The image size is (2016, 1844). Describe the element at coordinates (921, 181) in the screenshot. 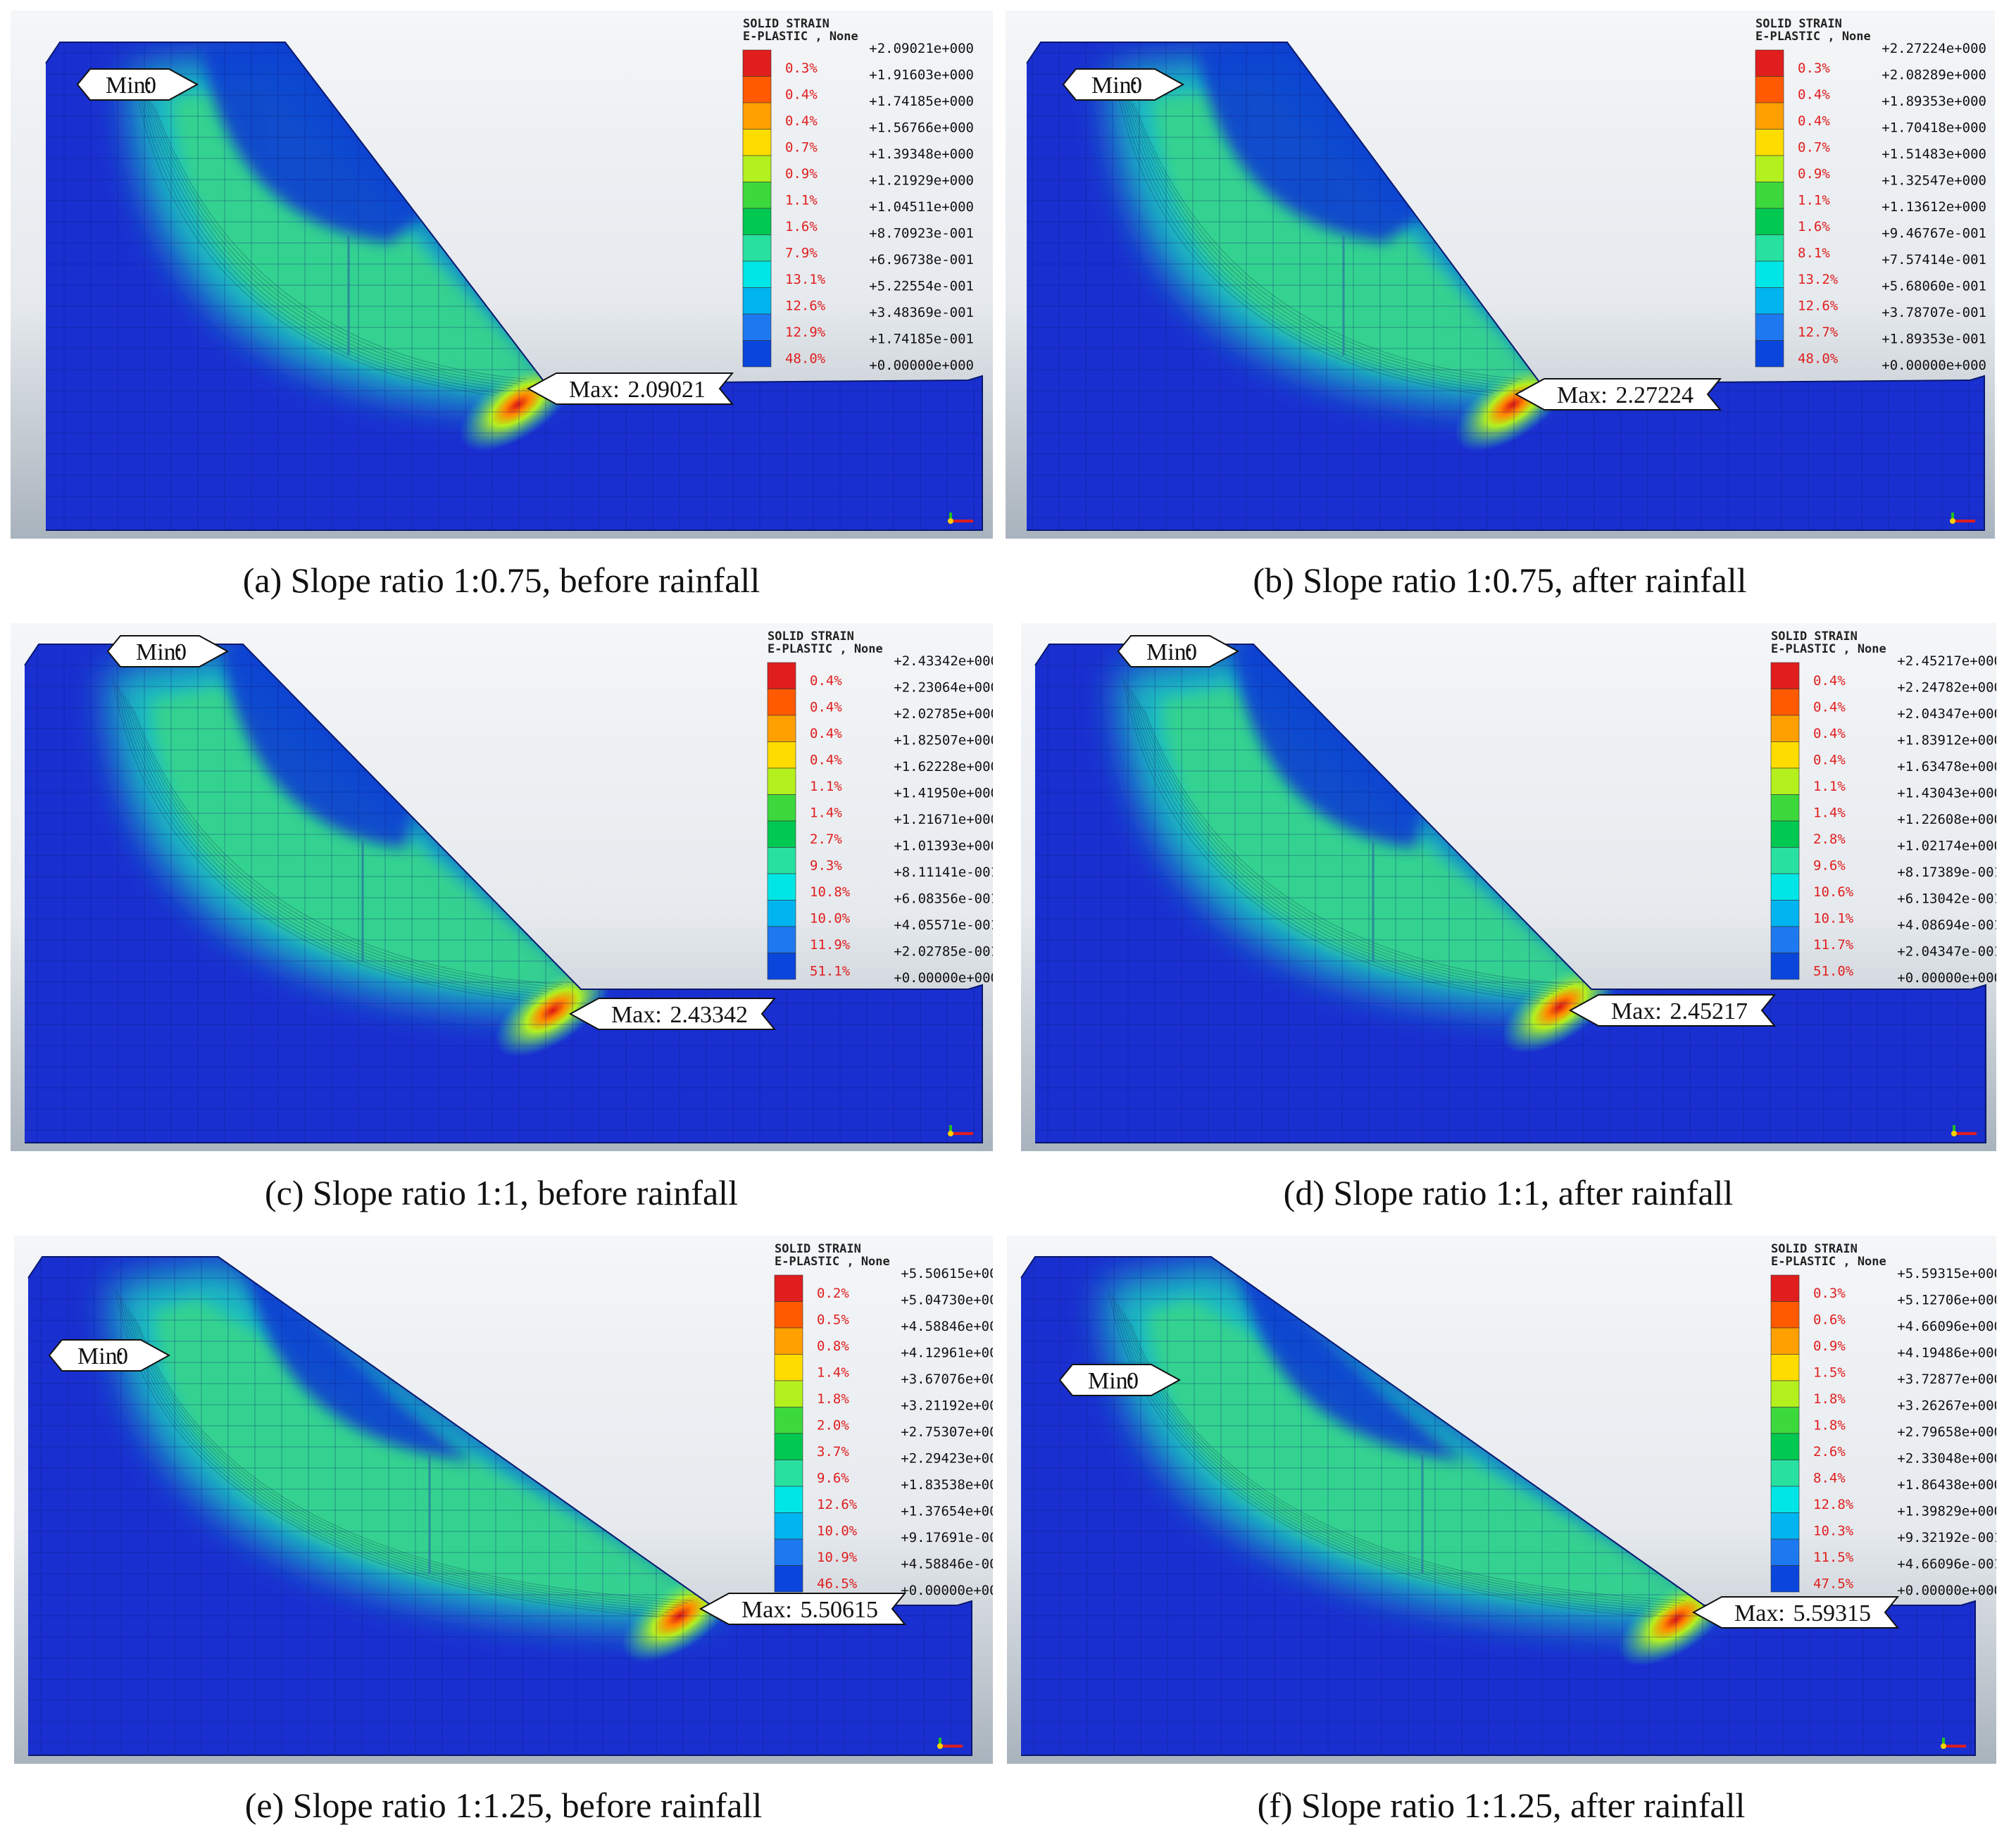

I see `legend-value: +1.21929e+000` at that location.